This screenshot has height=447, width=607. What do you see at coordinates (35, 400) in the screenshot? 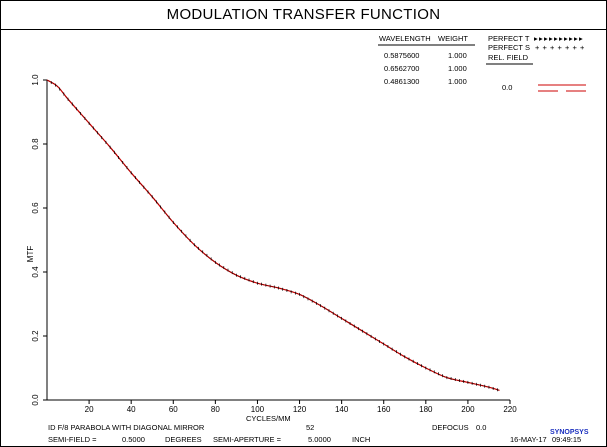
I see `y-tick-label: 0.0` at bounding box center [35, 400].